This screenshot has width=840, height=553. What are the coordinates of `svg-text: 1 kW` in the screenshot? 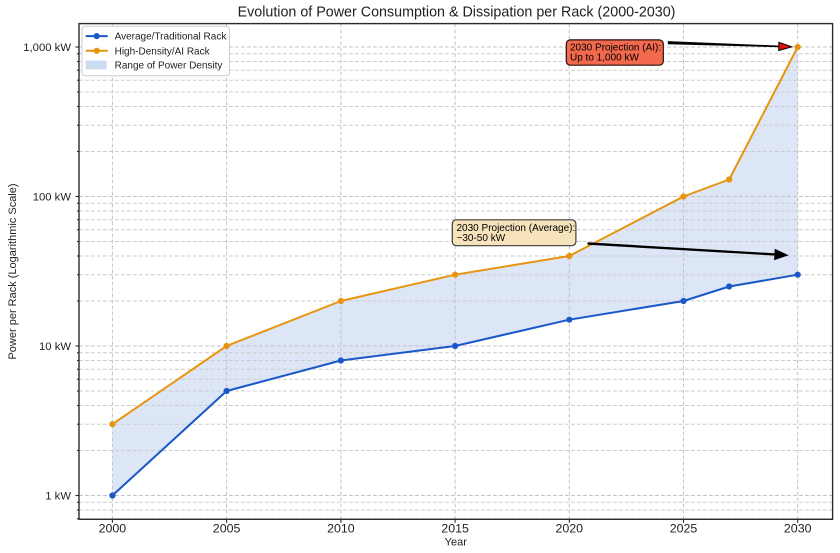 It's located at (58, 497).